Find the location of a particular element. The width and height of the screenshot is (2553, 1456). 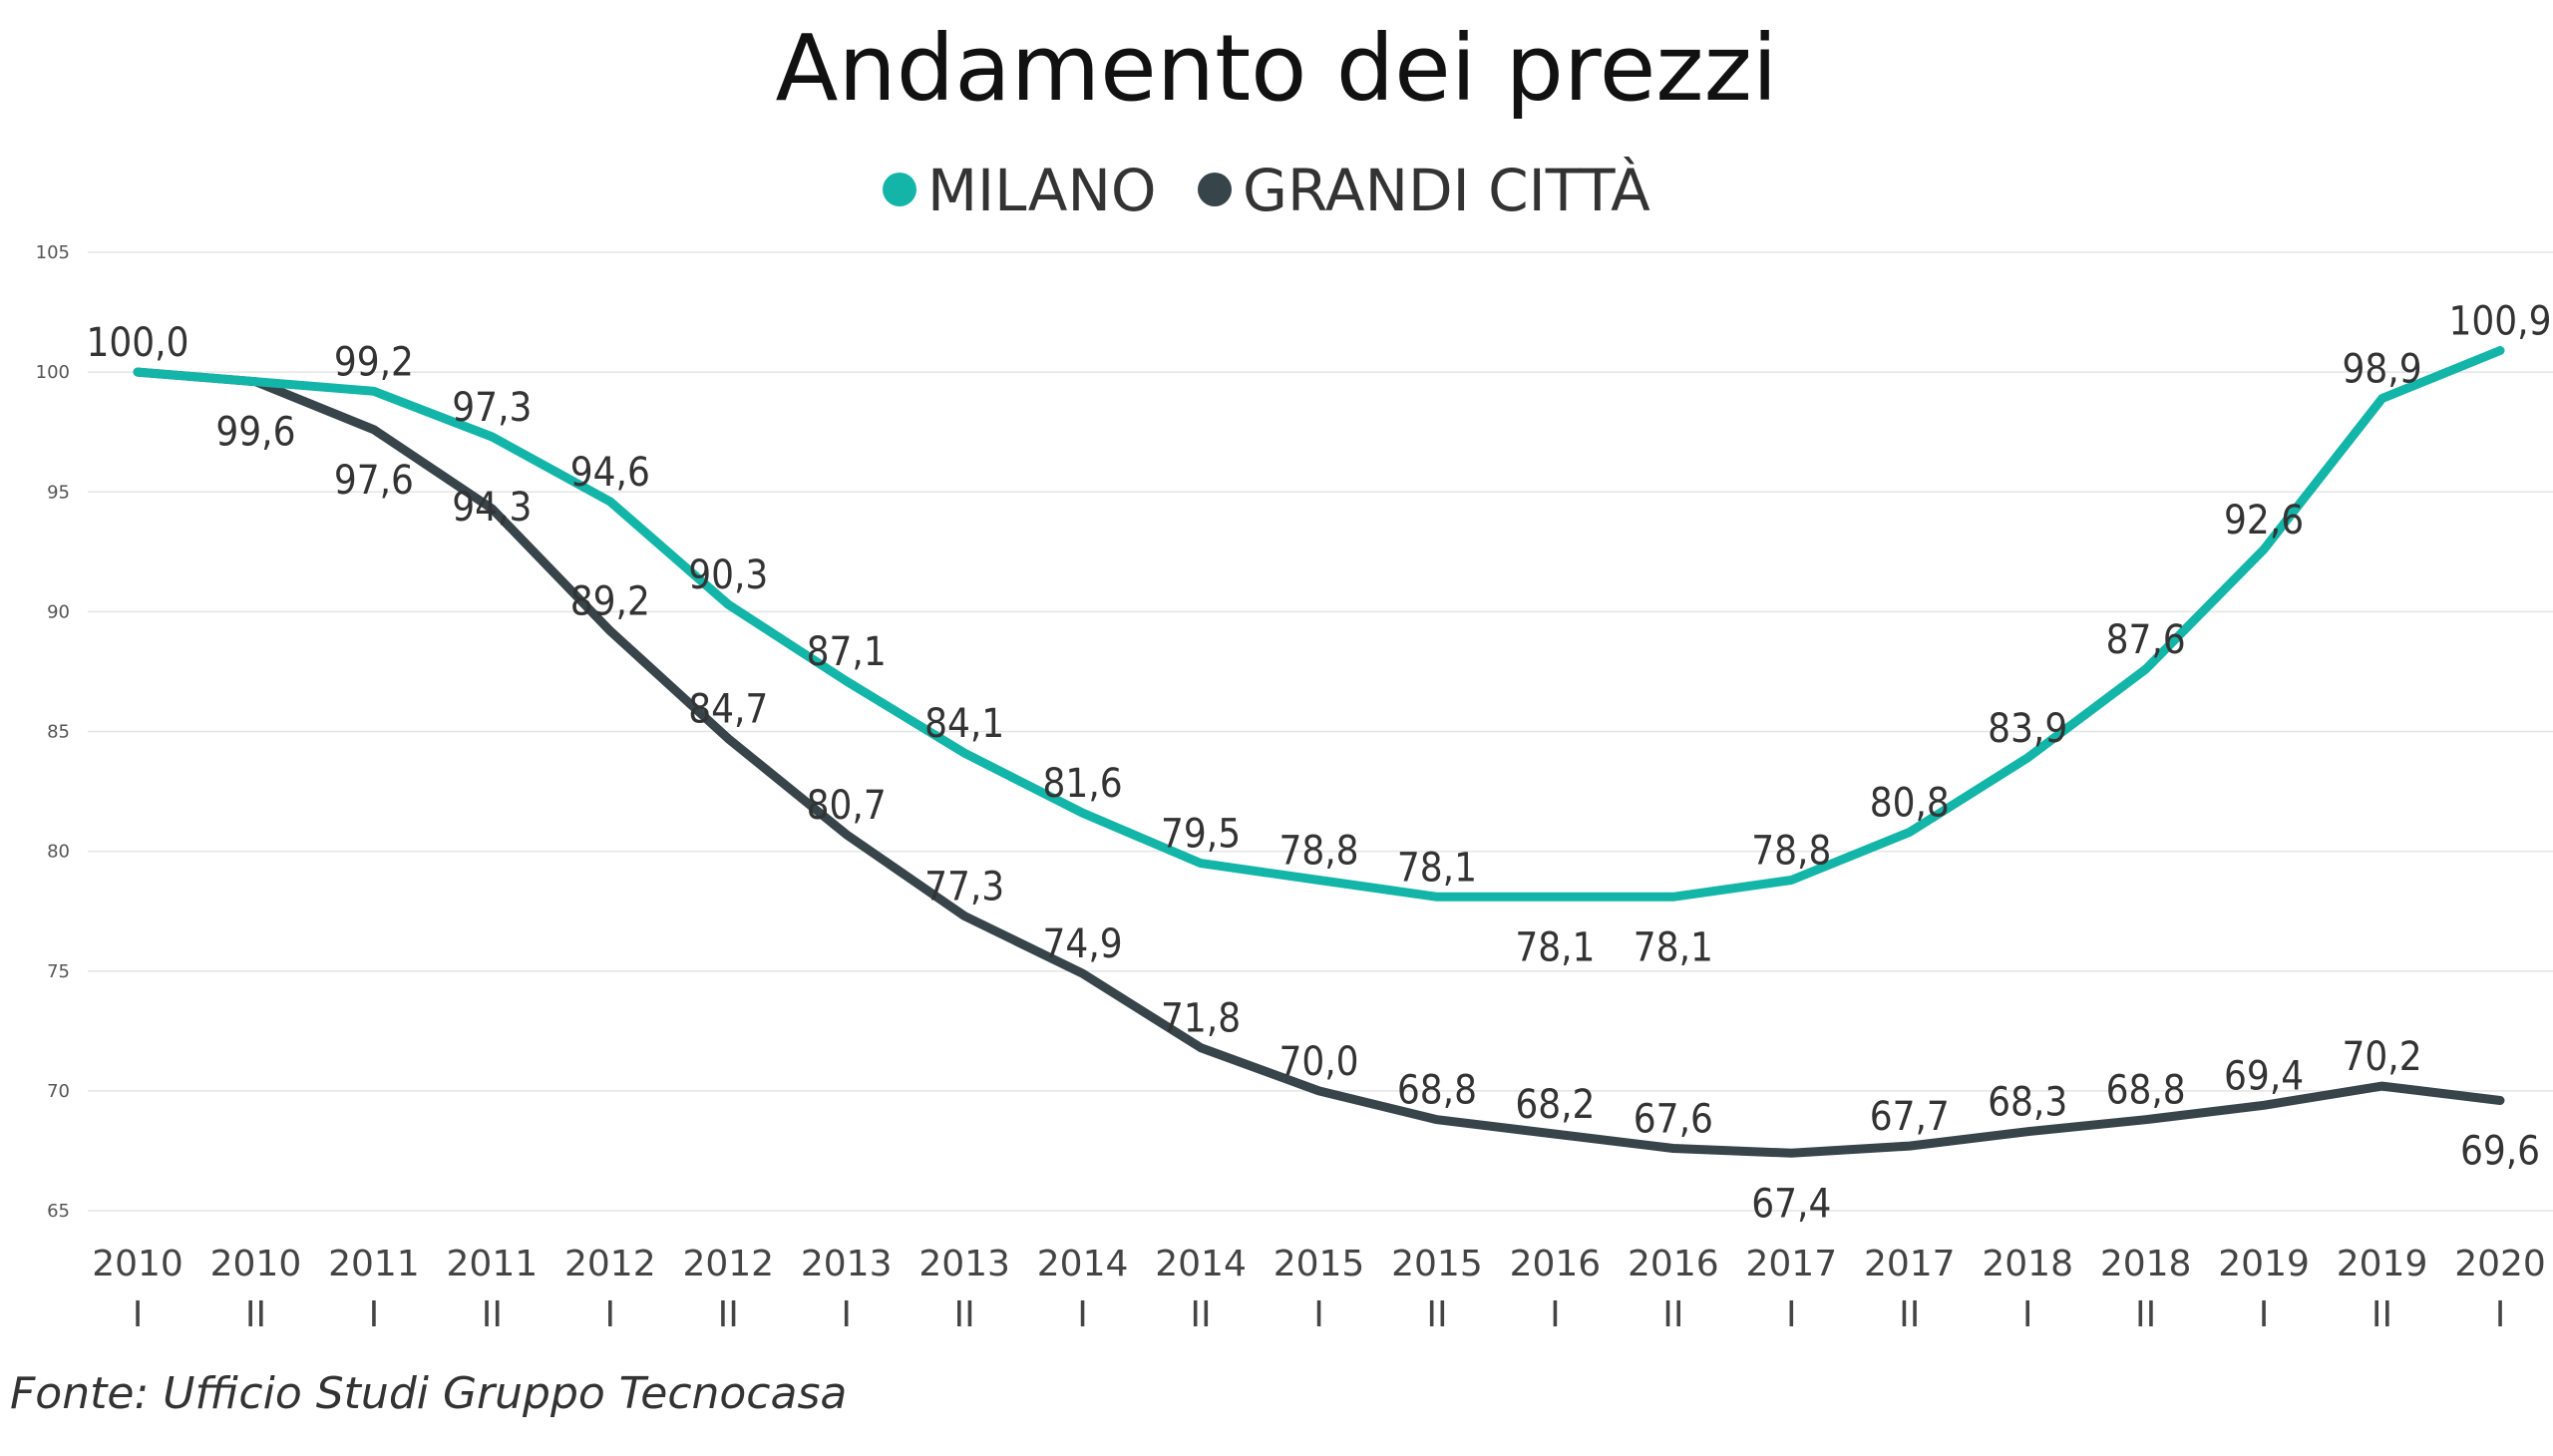

data-label: 84,7 is located at coordinates (728, 710).